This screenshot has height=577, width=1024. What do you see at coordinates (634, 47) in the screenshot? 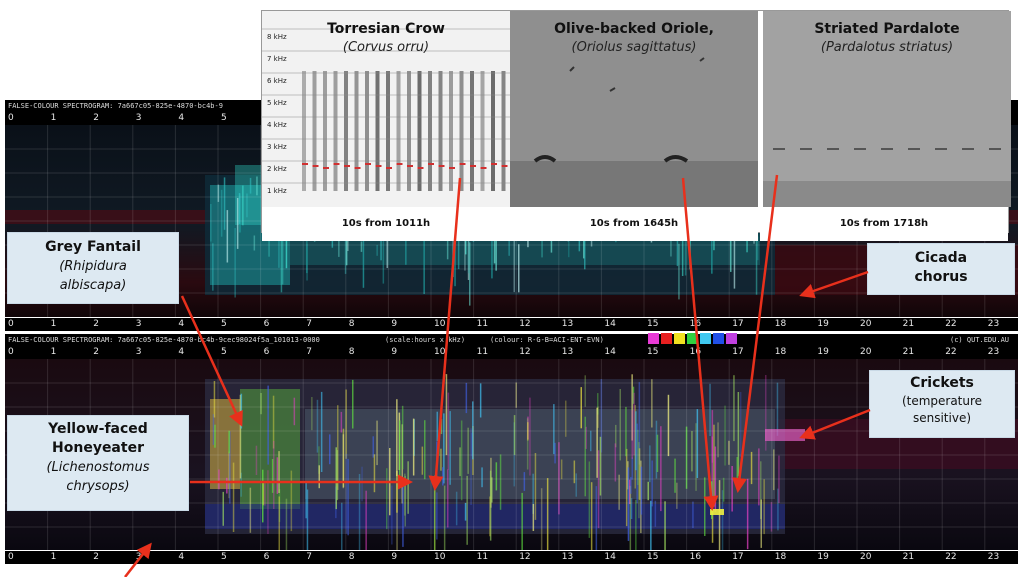
I see `oriole-latin-text: (Oriolus sagittatus)` at bounding box center [634, 47].